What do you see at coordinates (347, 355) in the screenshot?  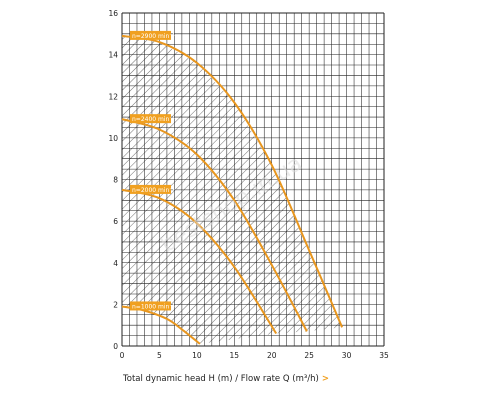 I see `x-tick-label: 30` at bounding box center [347, 355].